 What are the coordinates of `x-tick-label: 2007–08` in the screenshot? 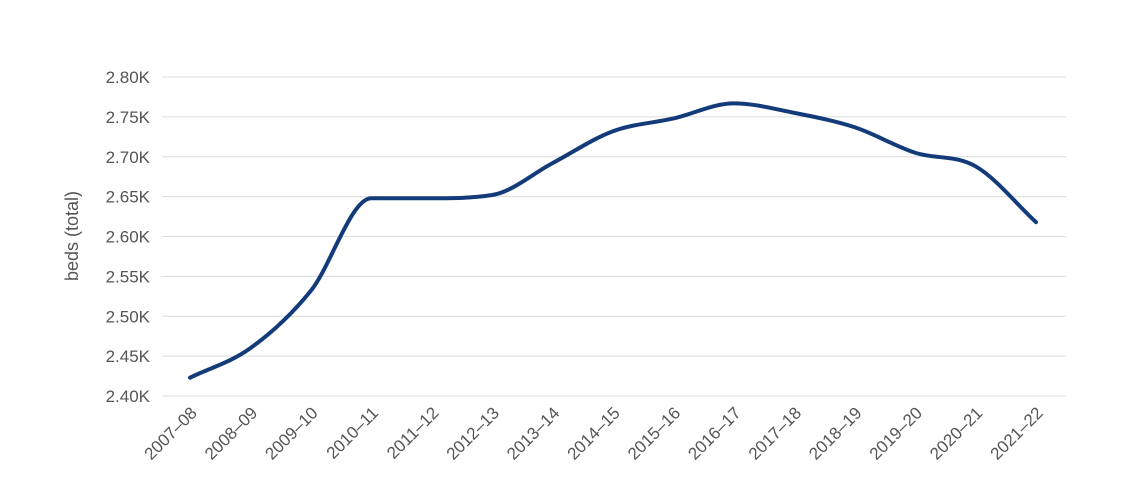 It's located at (171, 433).